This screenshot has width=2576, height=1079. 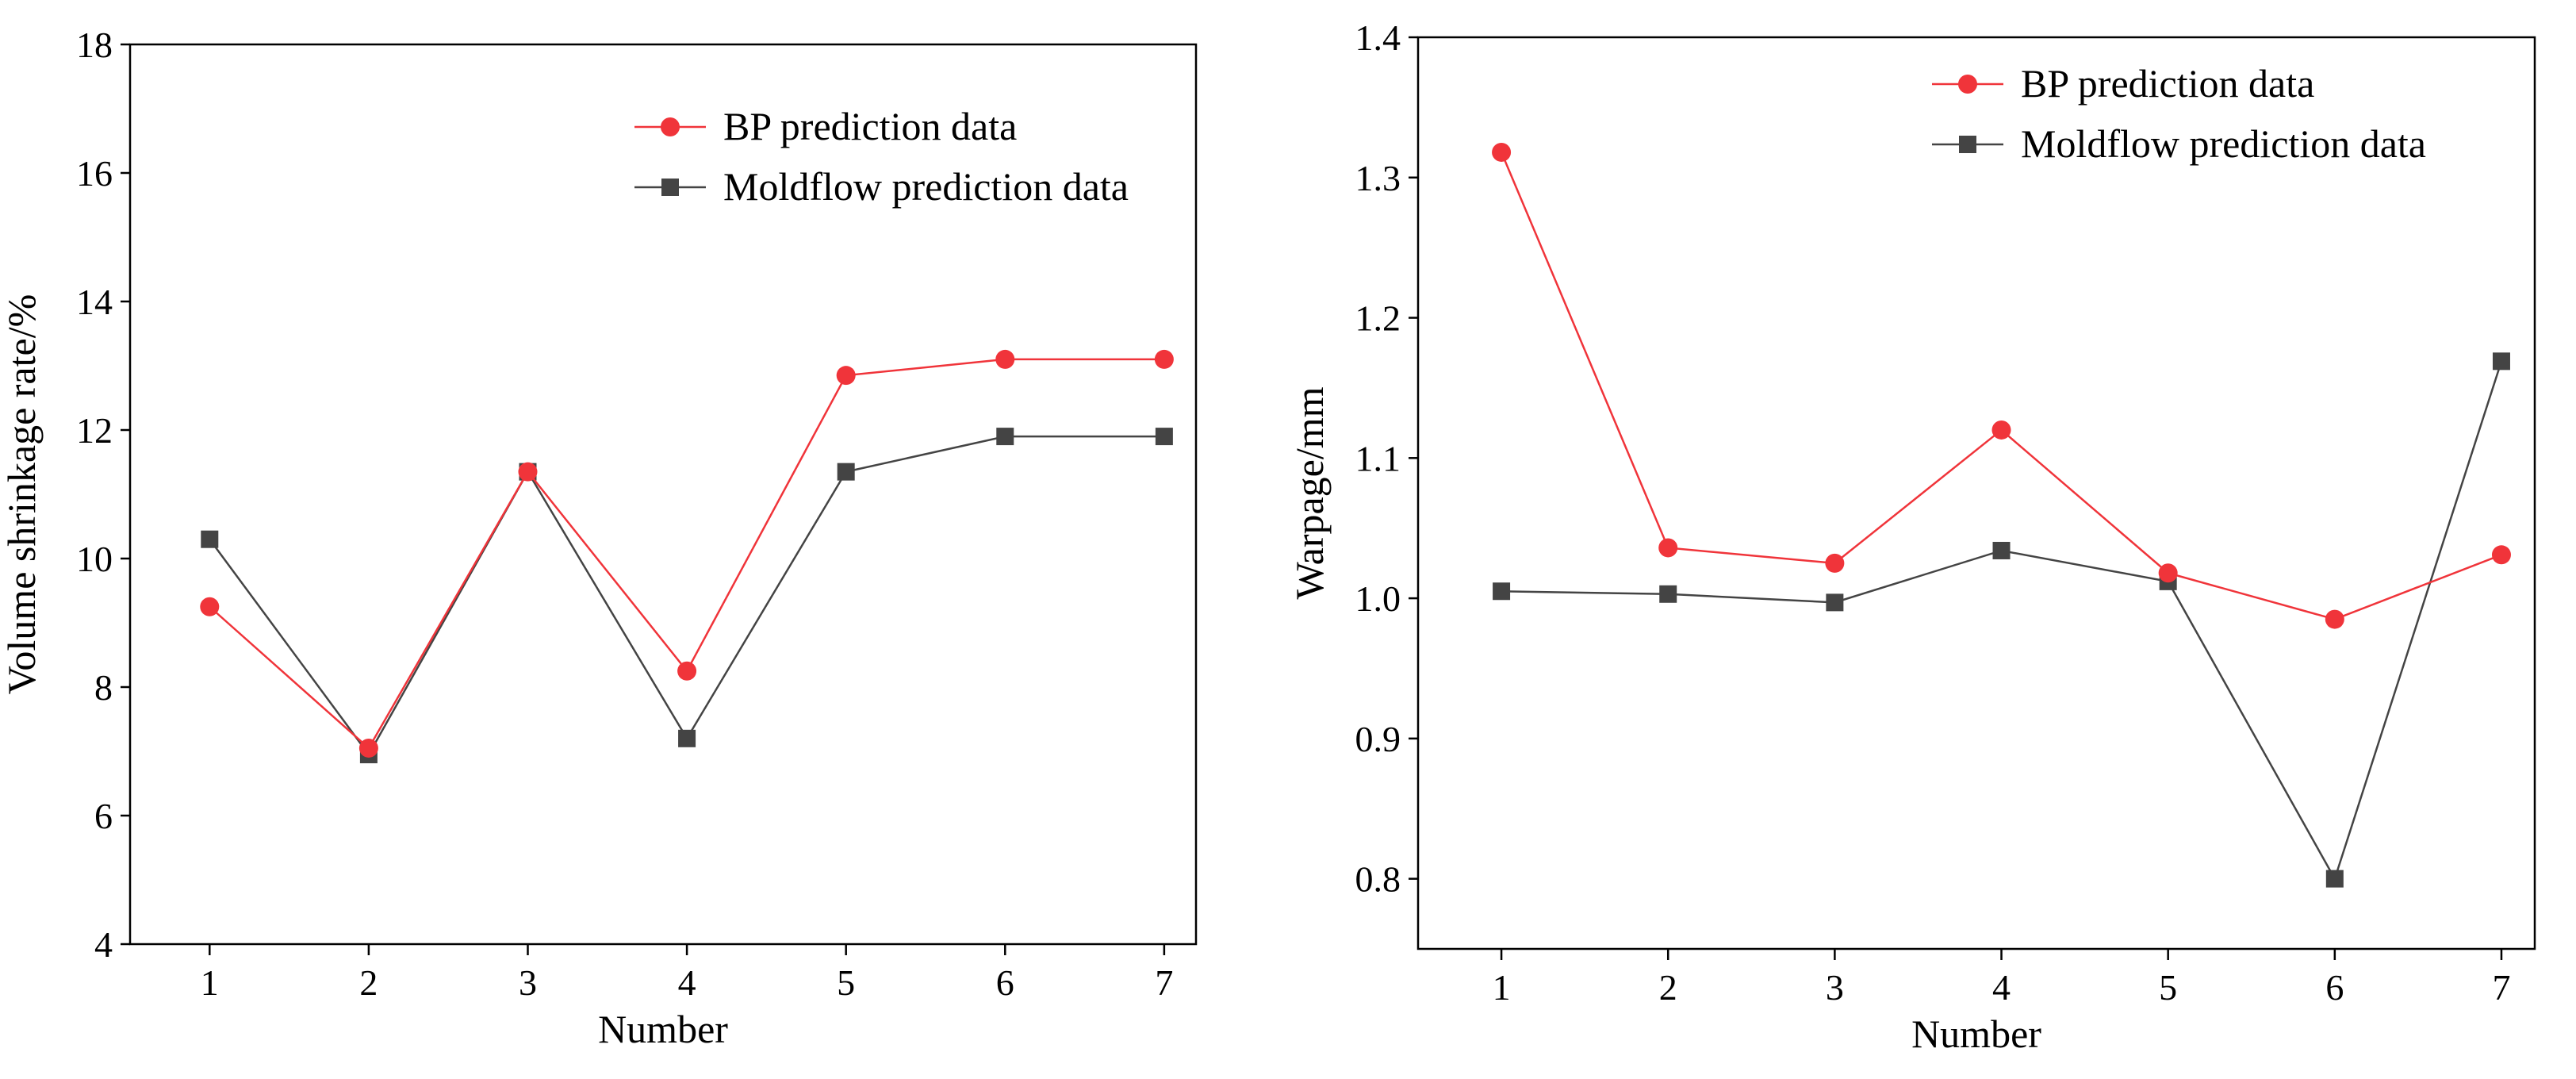 I want to click on y-tick-label: 1.1, so click(x=1378, y=458).